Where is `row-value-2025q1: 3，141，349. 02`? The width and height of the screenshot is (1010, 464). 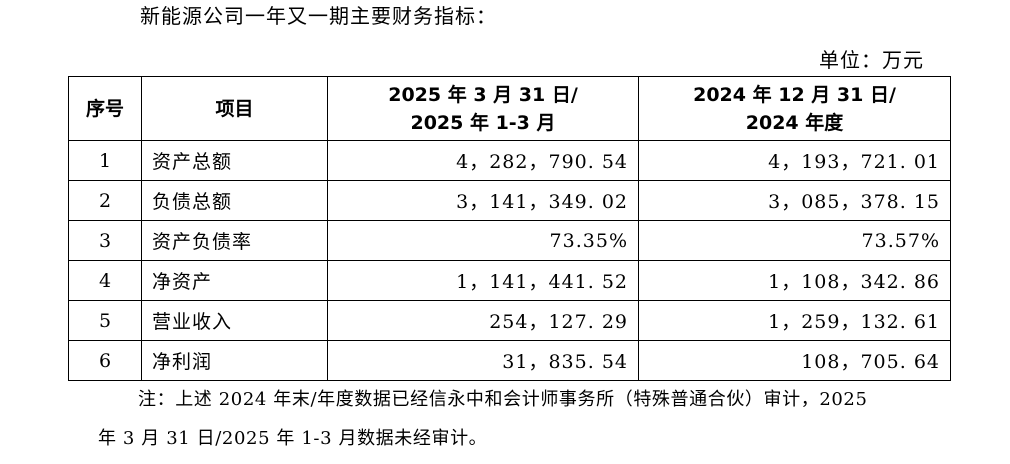 row-value-2025q1: 3，141，349. 02 is located at coordinates (483, 200).